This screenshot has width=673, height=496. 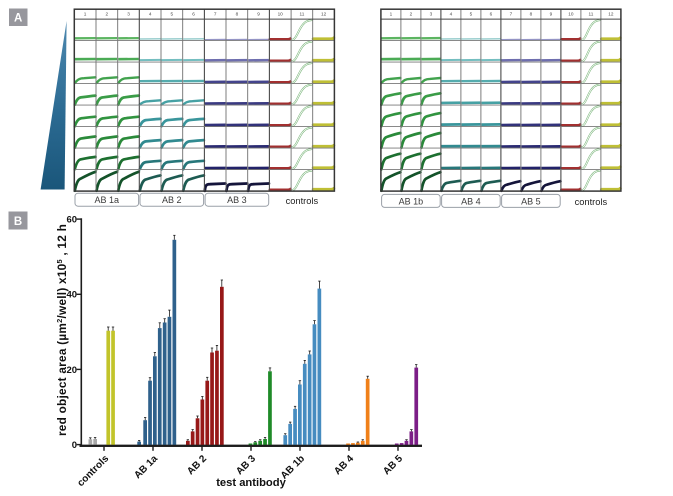 What do you see at coordinates (237, 200) in the screenshot?
I see `svg-text: AB 3` at bounding box center [237, 200].